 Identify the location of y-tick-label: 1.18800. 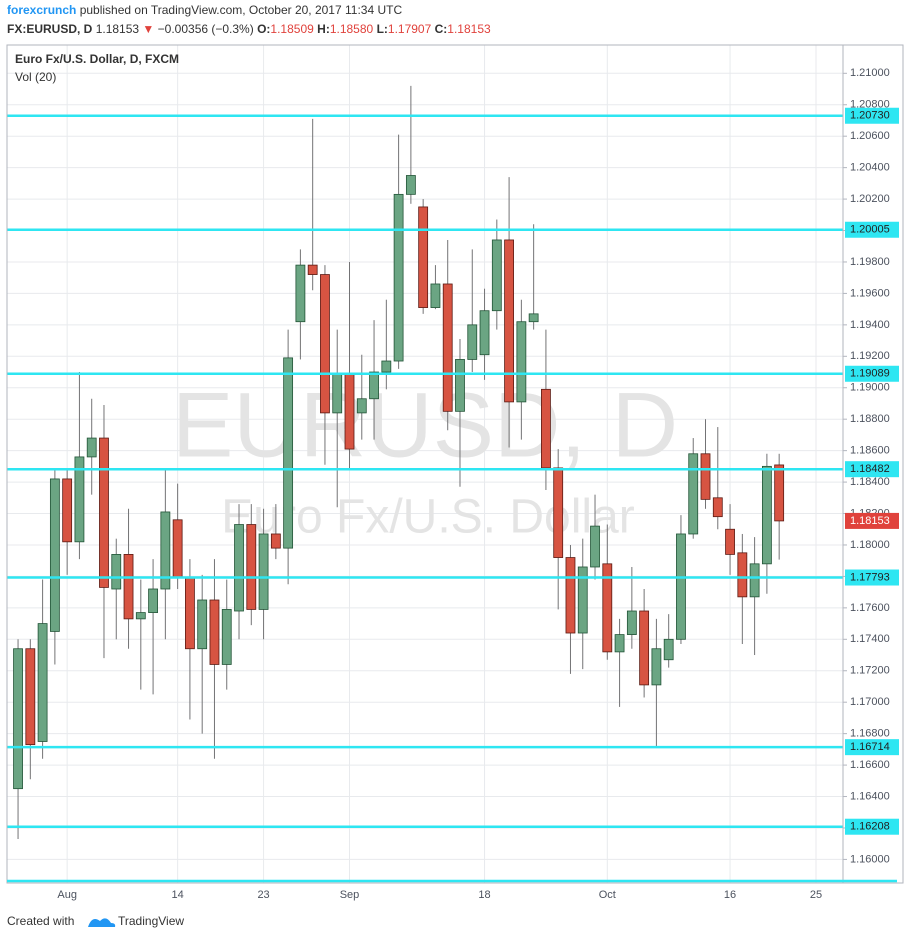
(870, 419).